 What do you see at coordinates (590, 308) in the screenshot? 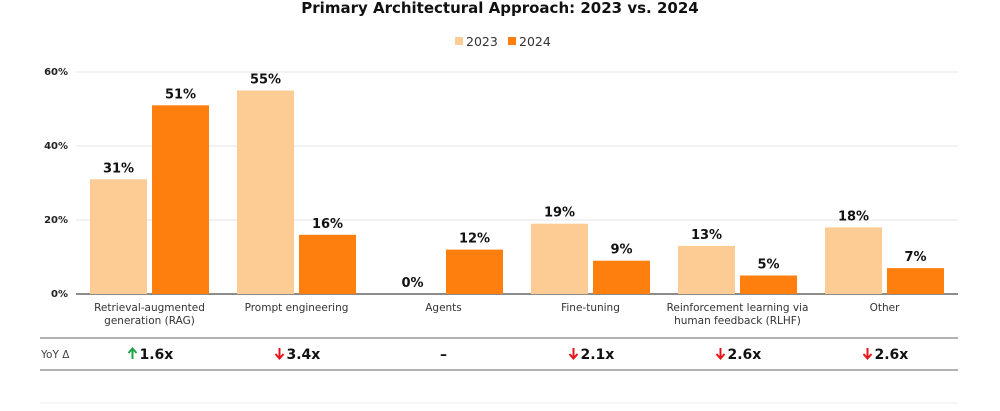
I see `x-tick-label: Fine-tuning` at bounding box center [590, 308].